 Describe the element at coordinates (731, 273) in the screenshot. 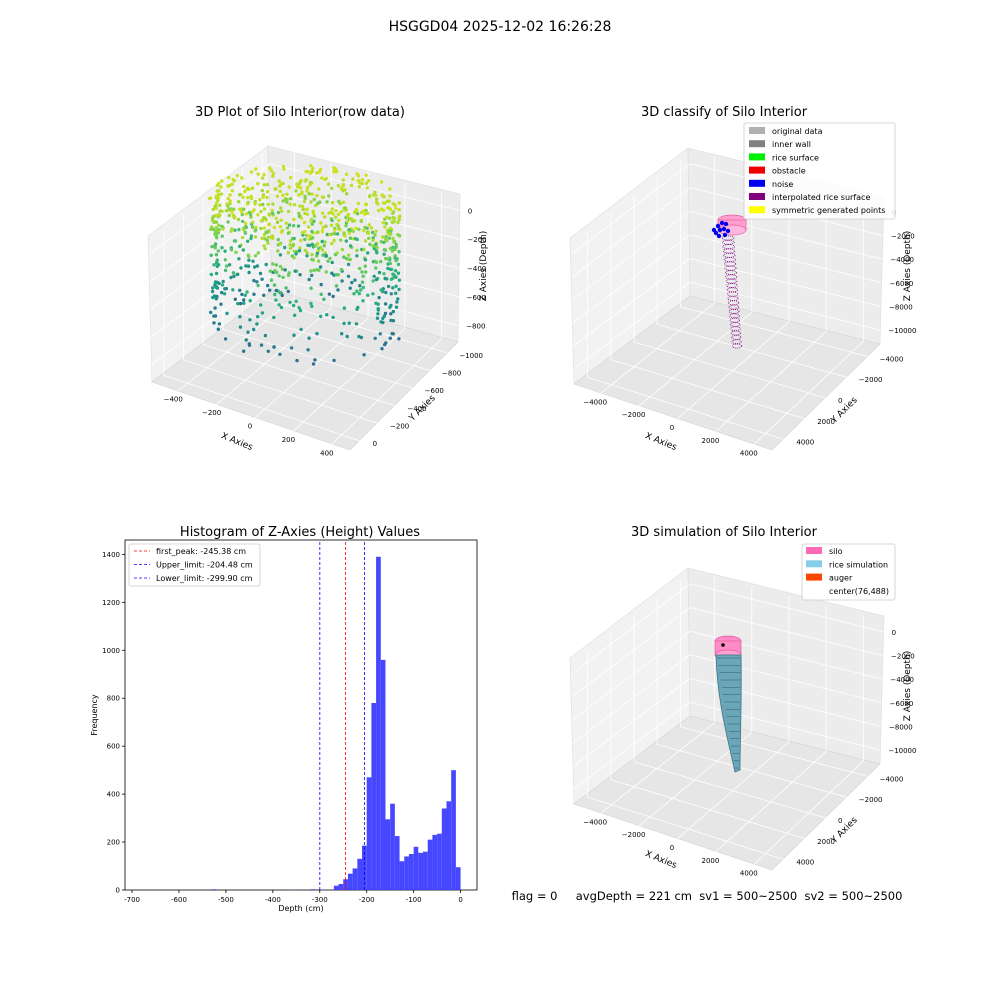

I see `interpolated-ring` at that location.